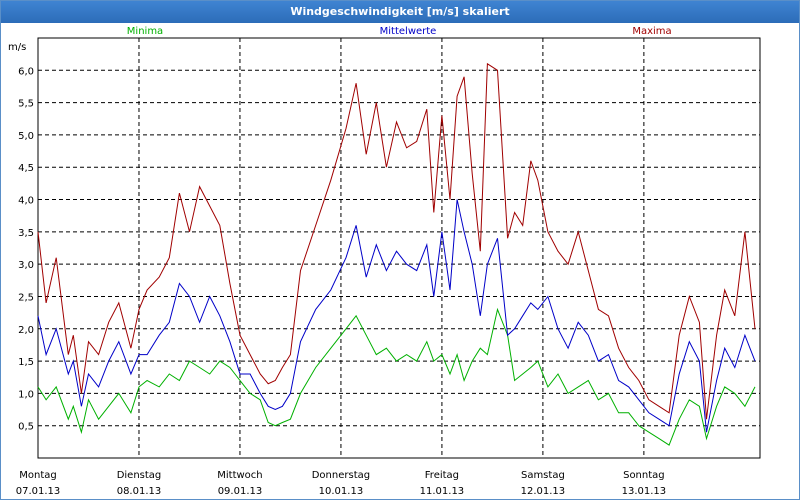 The height and width of the screenshot is (500, 800). What do you see at coordinates (239, 475) in the screenshot?
I see `x-tick-weekday: Mittwoch` at bounding box center [239, 475].